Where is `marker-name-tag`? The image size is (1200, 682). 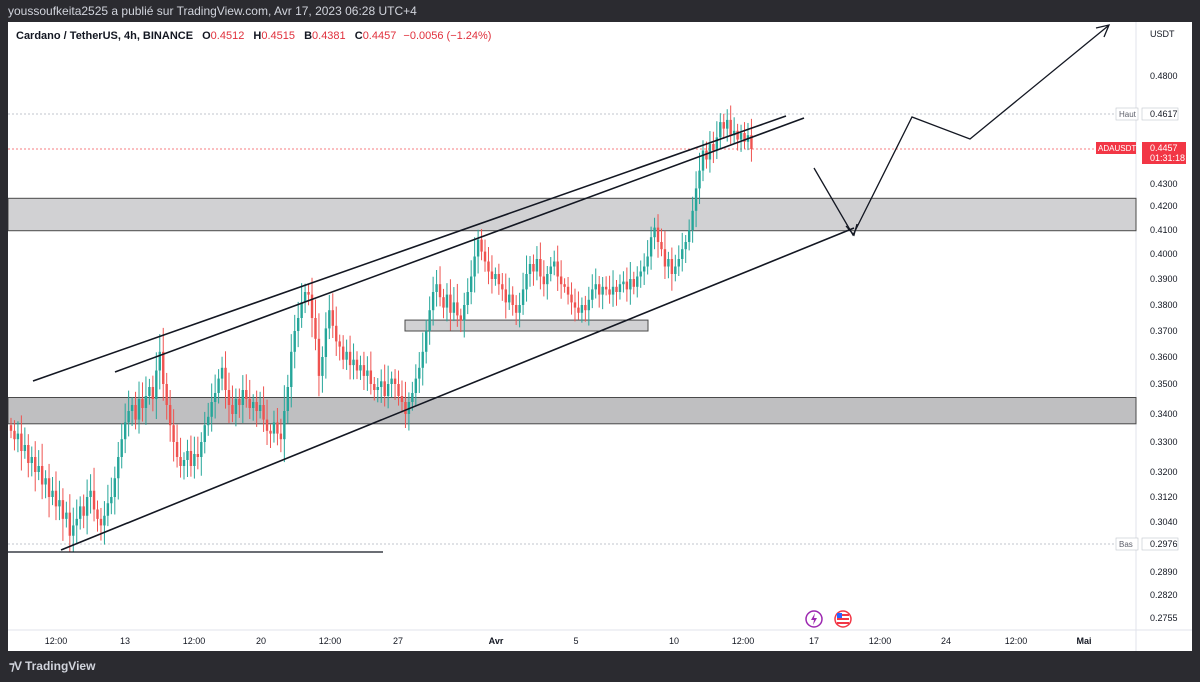 marker-name-tag is located at coordinates (1116, 148).